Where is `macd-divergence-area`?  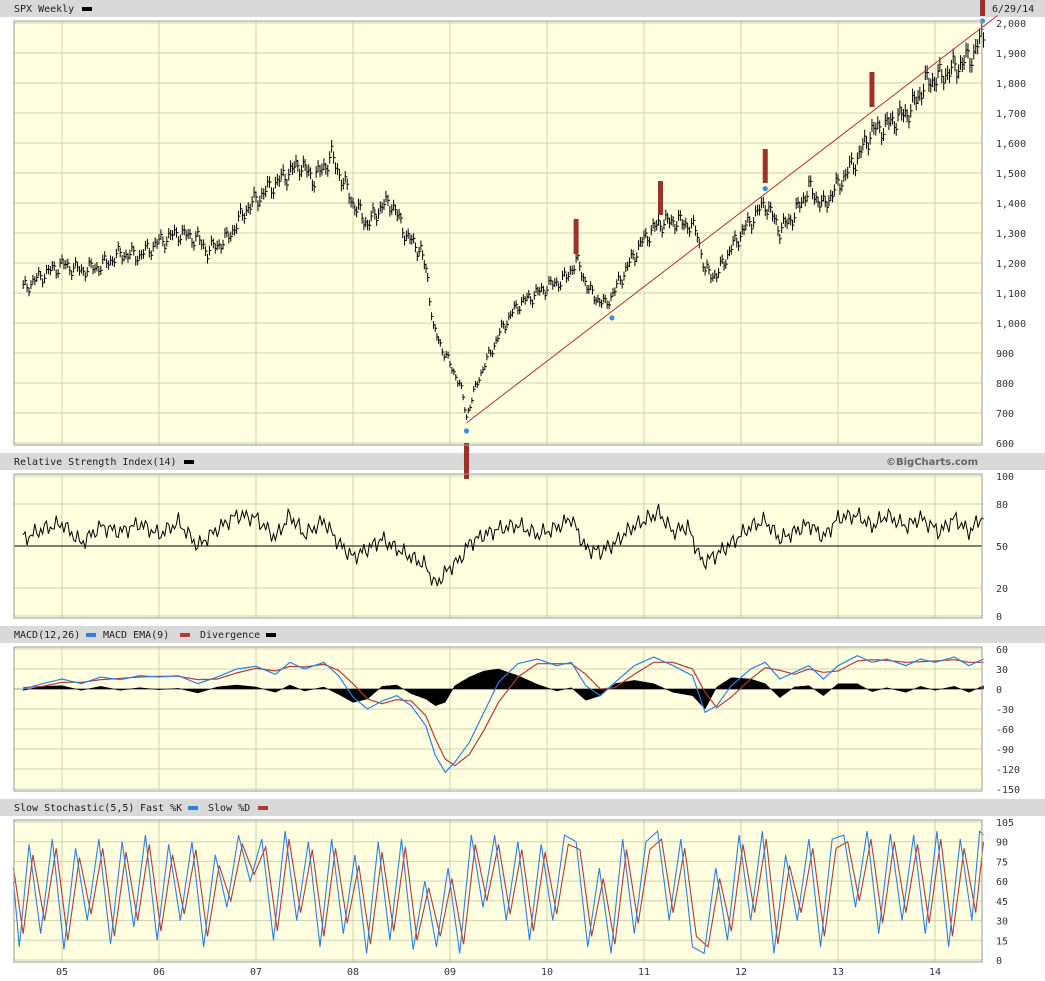
macd-divergence-area is located at coordinates (503, 689).